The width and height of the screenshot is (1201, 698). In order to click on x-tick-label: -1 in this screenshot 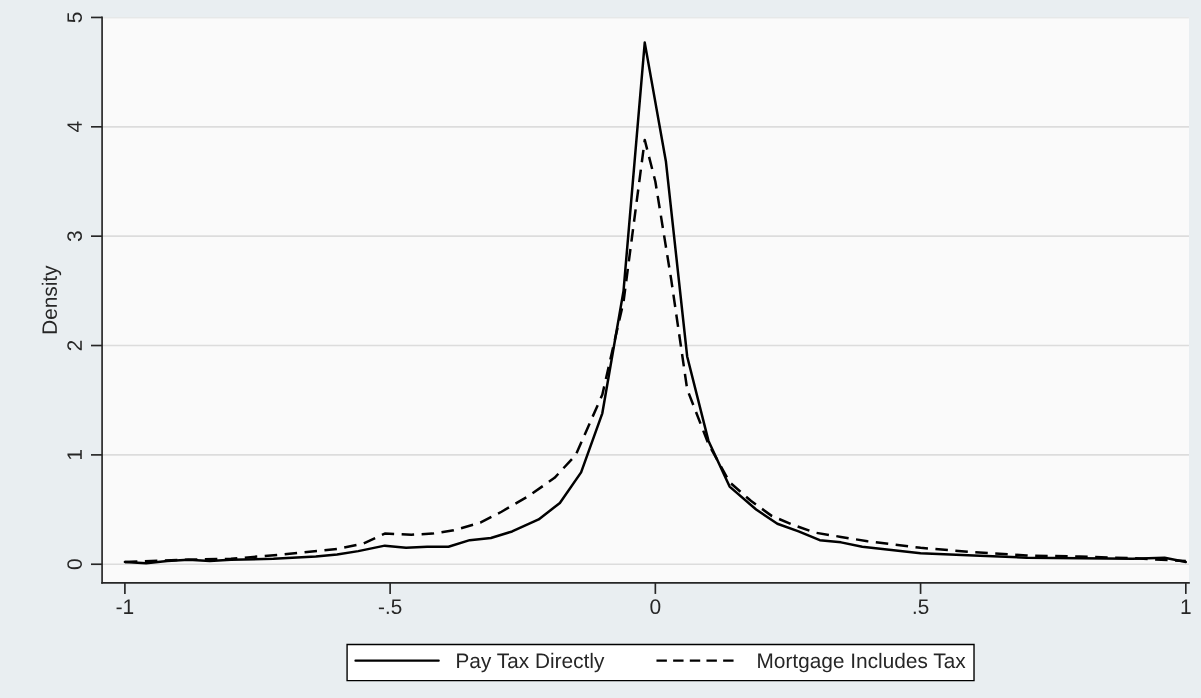, I will do `click(125, 606)`.